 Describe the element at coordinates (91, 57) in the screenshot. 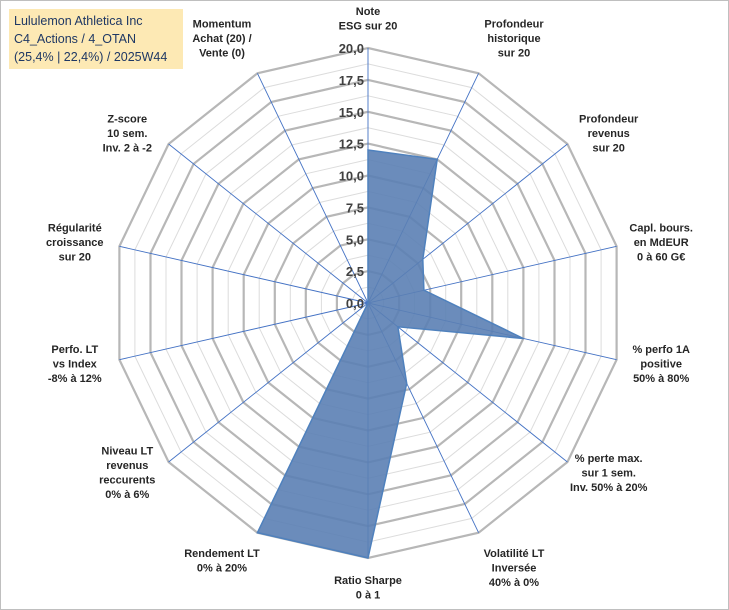

I see `title-line-3: (25,4% | 22,4%) / 2025W44` at that location.